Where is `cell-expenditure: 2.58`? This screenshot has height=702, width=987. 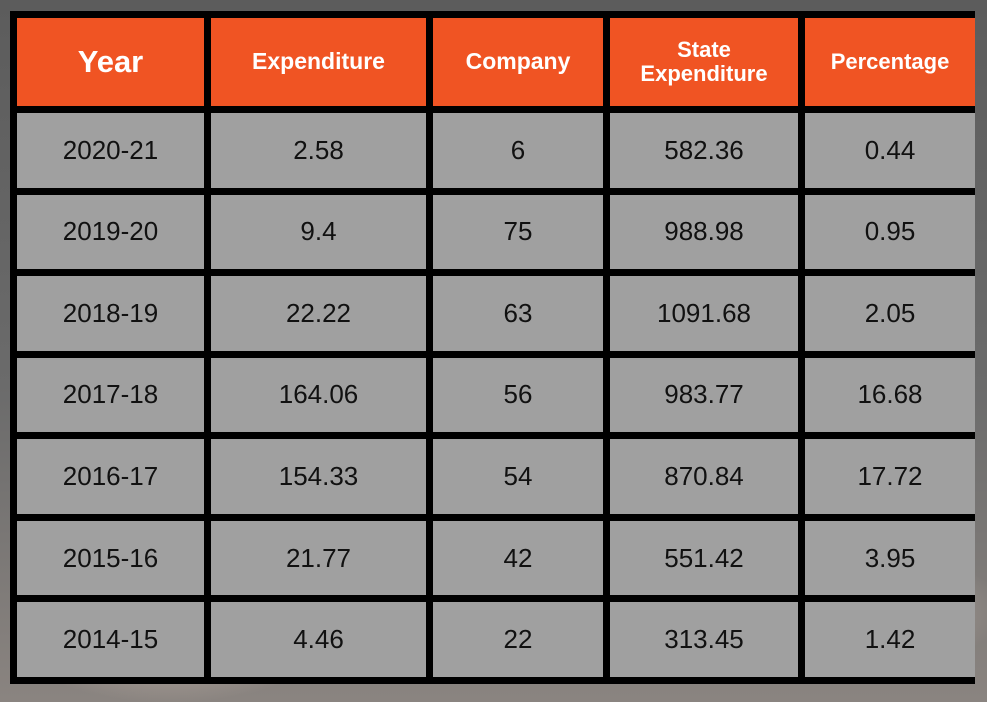 cell-expenditure: 2.58 is located at coordinates (318, 150).